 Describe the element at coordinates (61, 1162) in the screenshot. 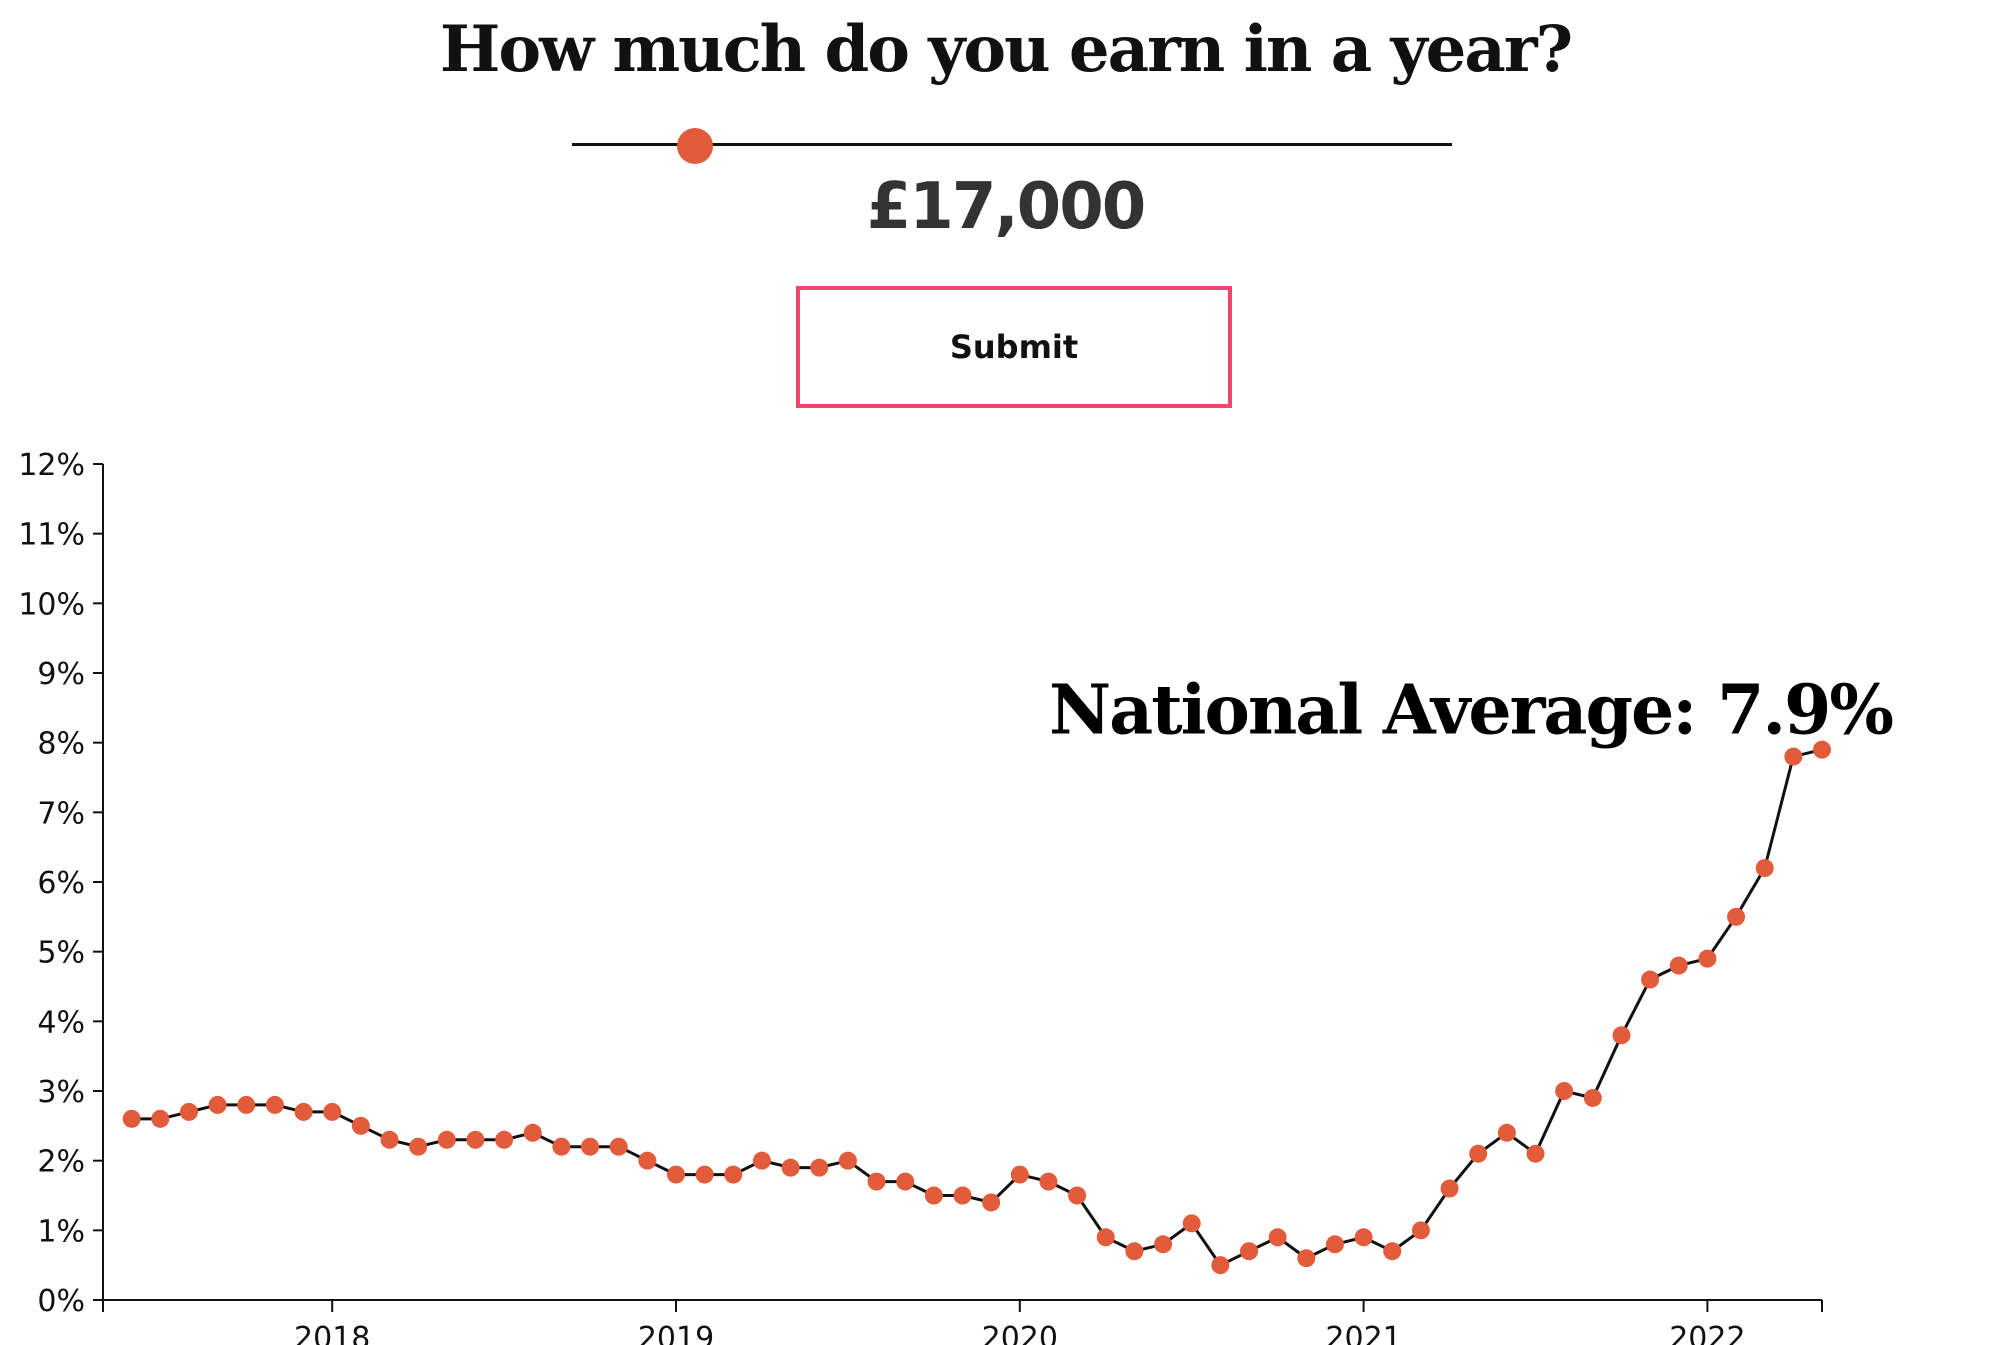

I see `y-tick-label: 2%` at that location.